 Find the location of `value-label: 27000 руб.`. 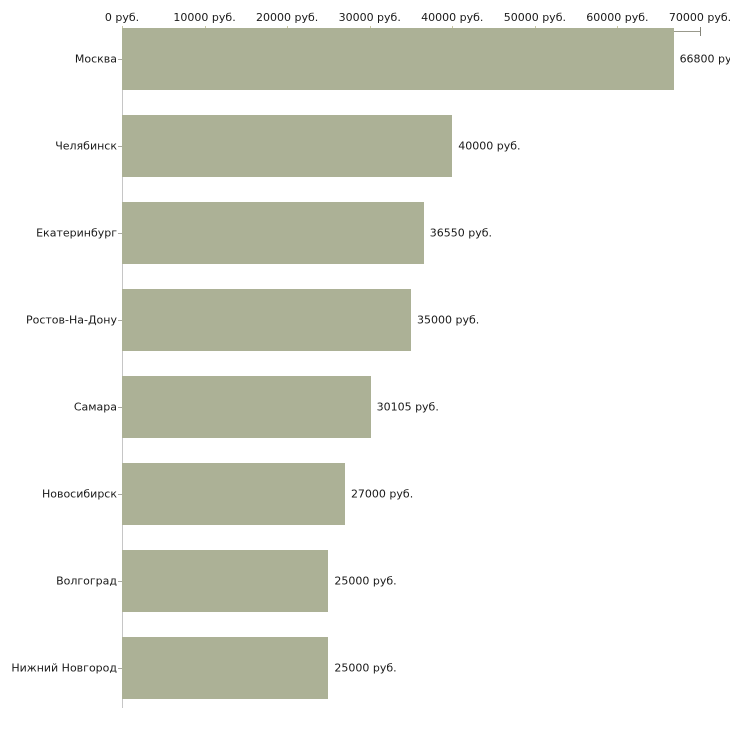

value-label: 27000 руб. is located at coordinates (382, 494).